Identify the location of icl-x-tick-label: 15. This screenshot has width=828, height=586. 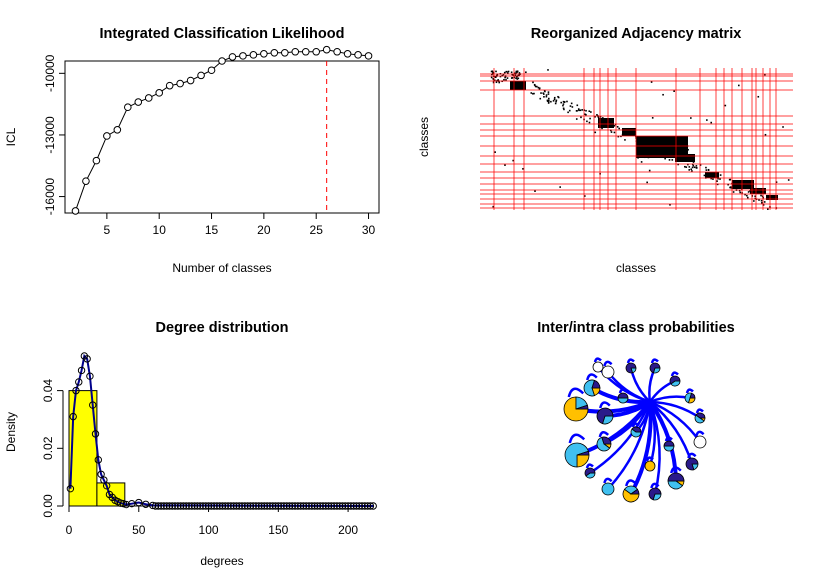
(212, 230).